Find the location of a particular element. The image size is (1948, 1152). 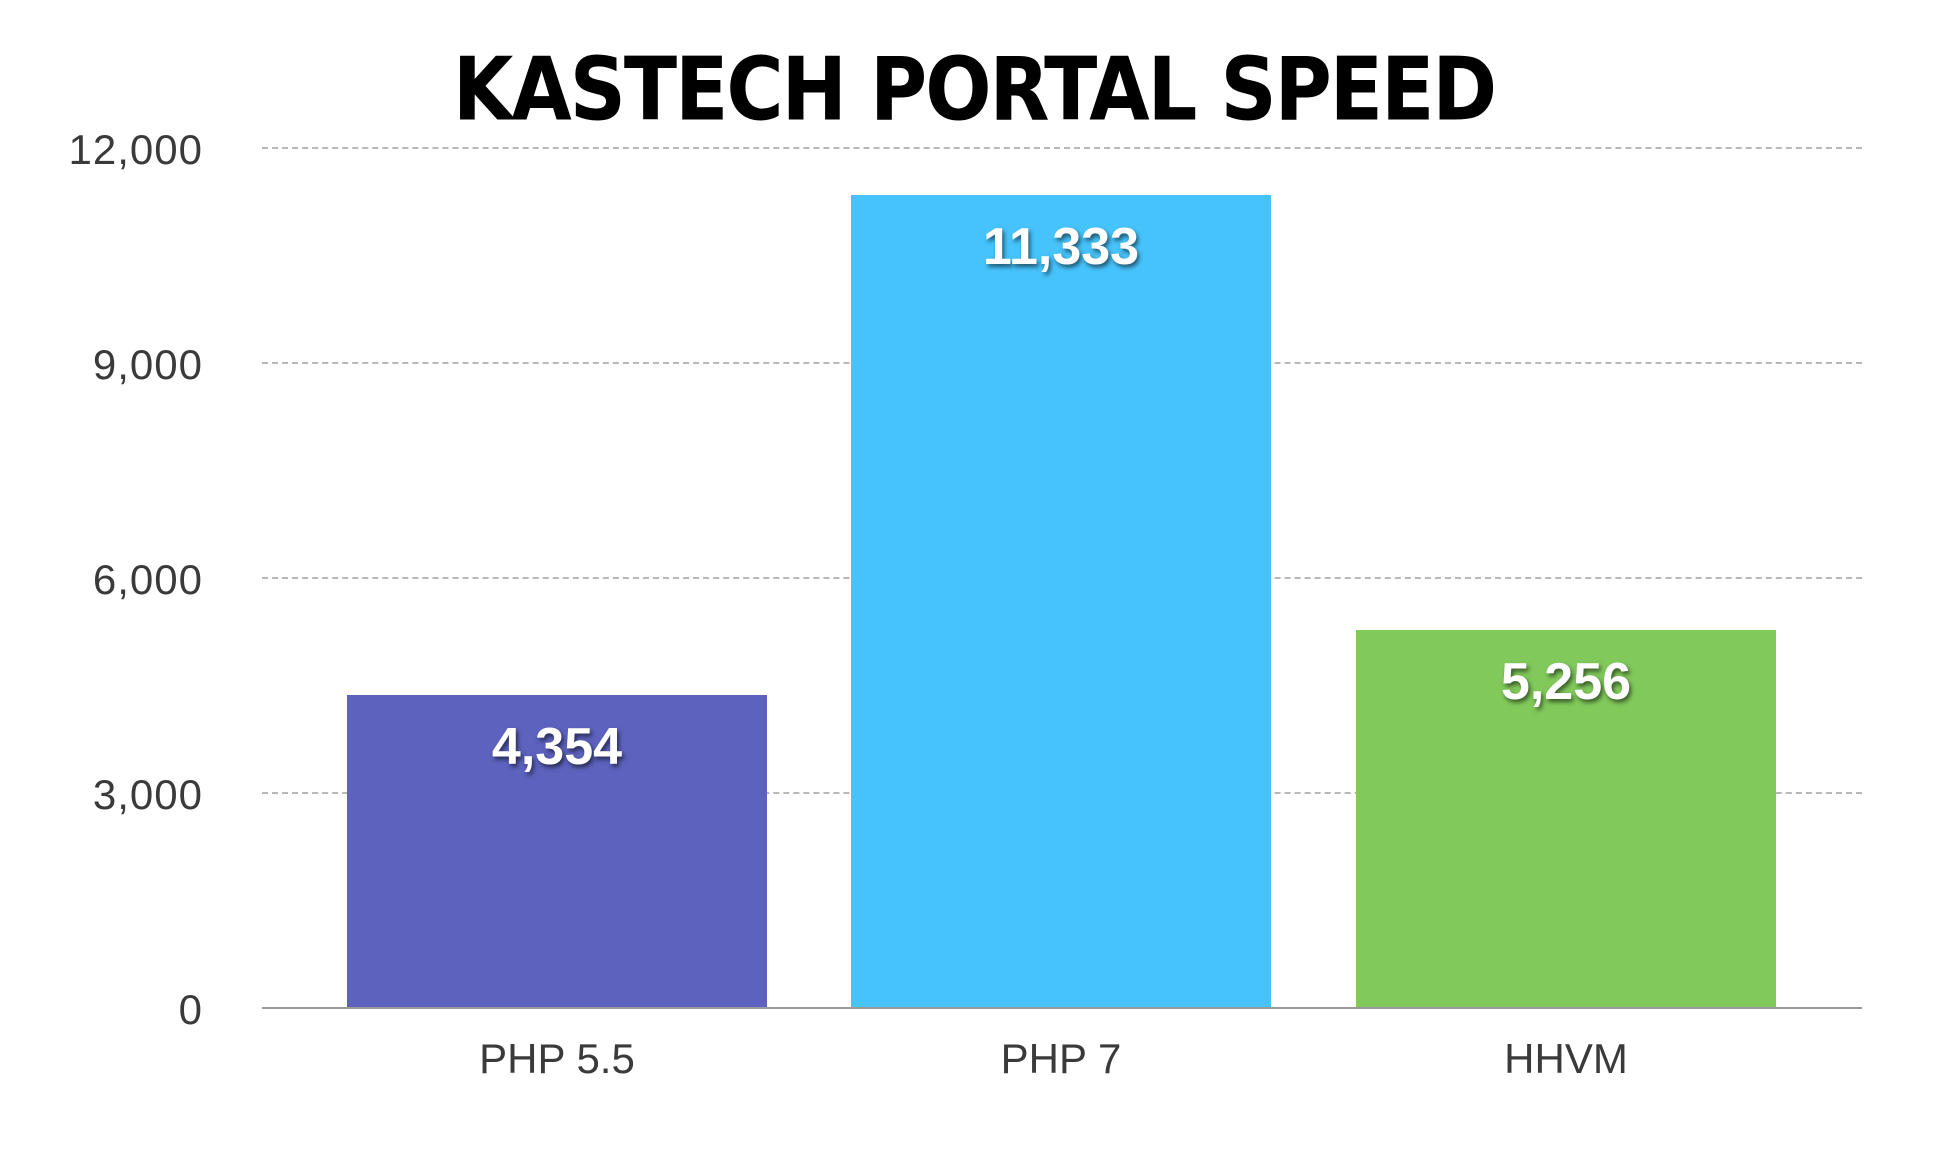

y-tick-label: 3,000 is located at coordinates (147, 794).